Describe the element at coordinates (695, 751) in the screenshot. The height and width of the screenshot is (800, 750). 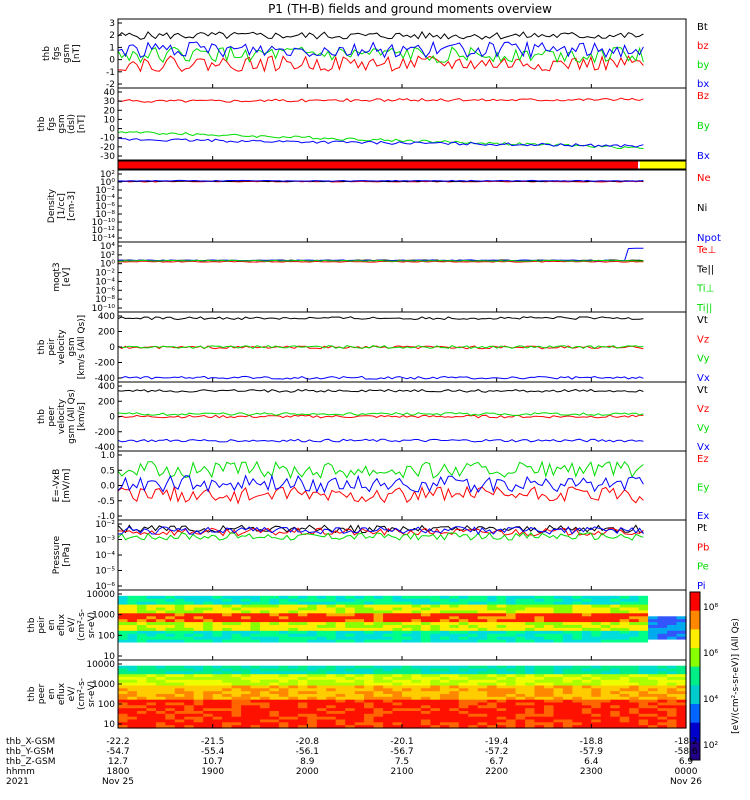
I see `colorbar-segment` at that location.